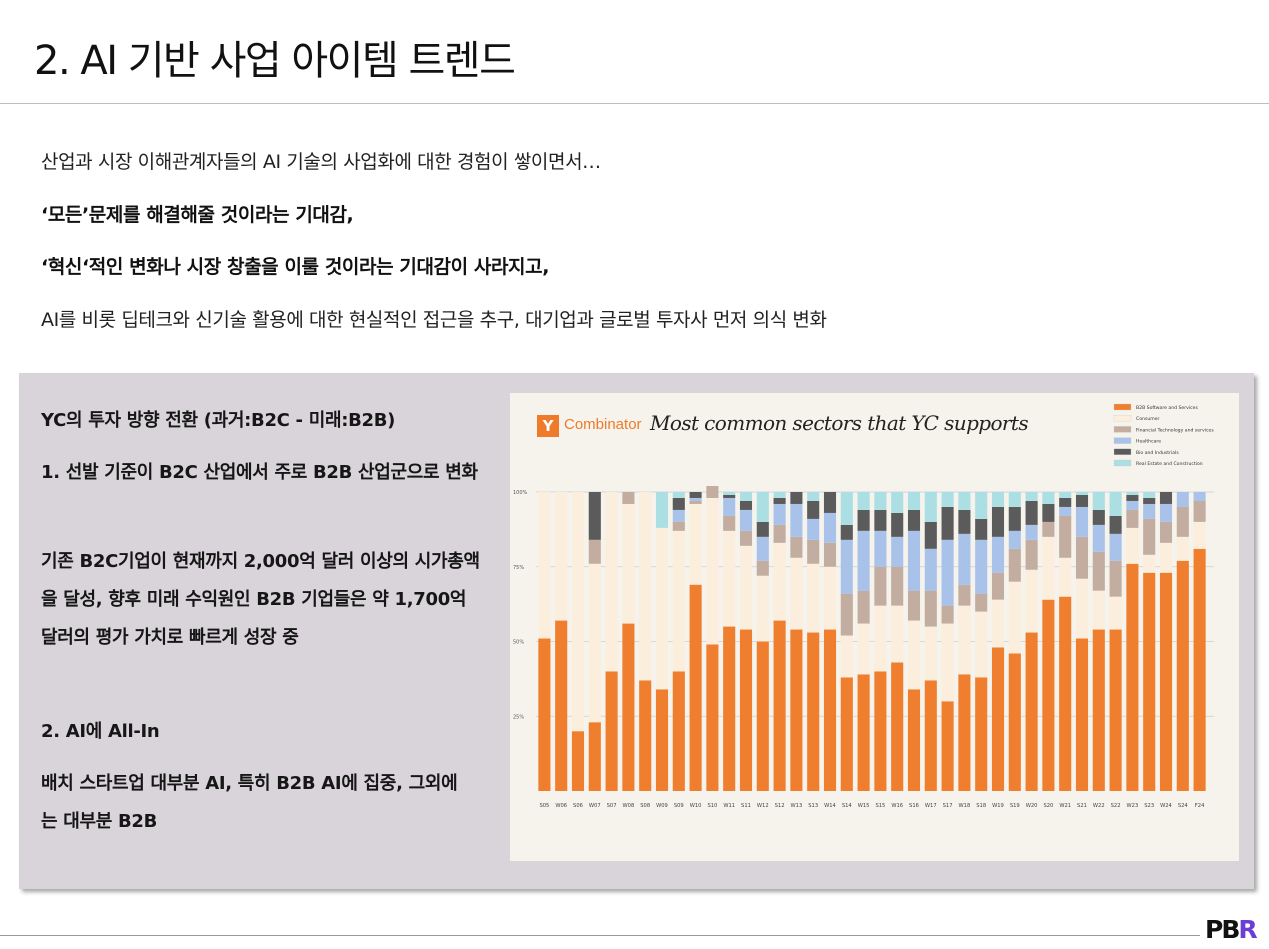 The width and height of the screenshot is (1269, 949). I want to click on x-tick-label: S16, so click(914, 806).